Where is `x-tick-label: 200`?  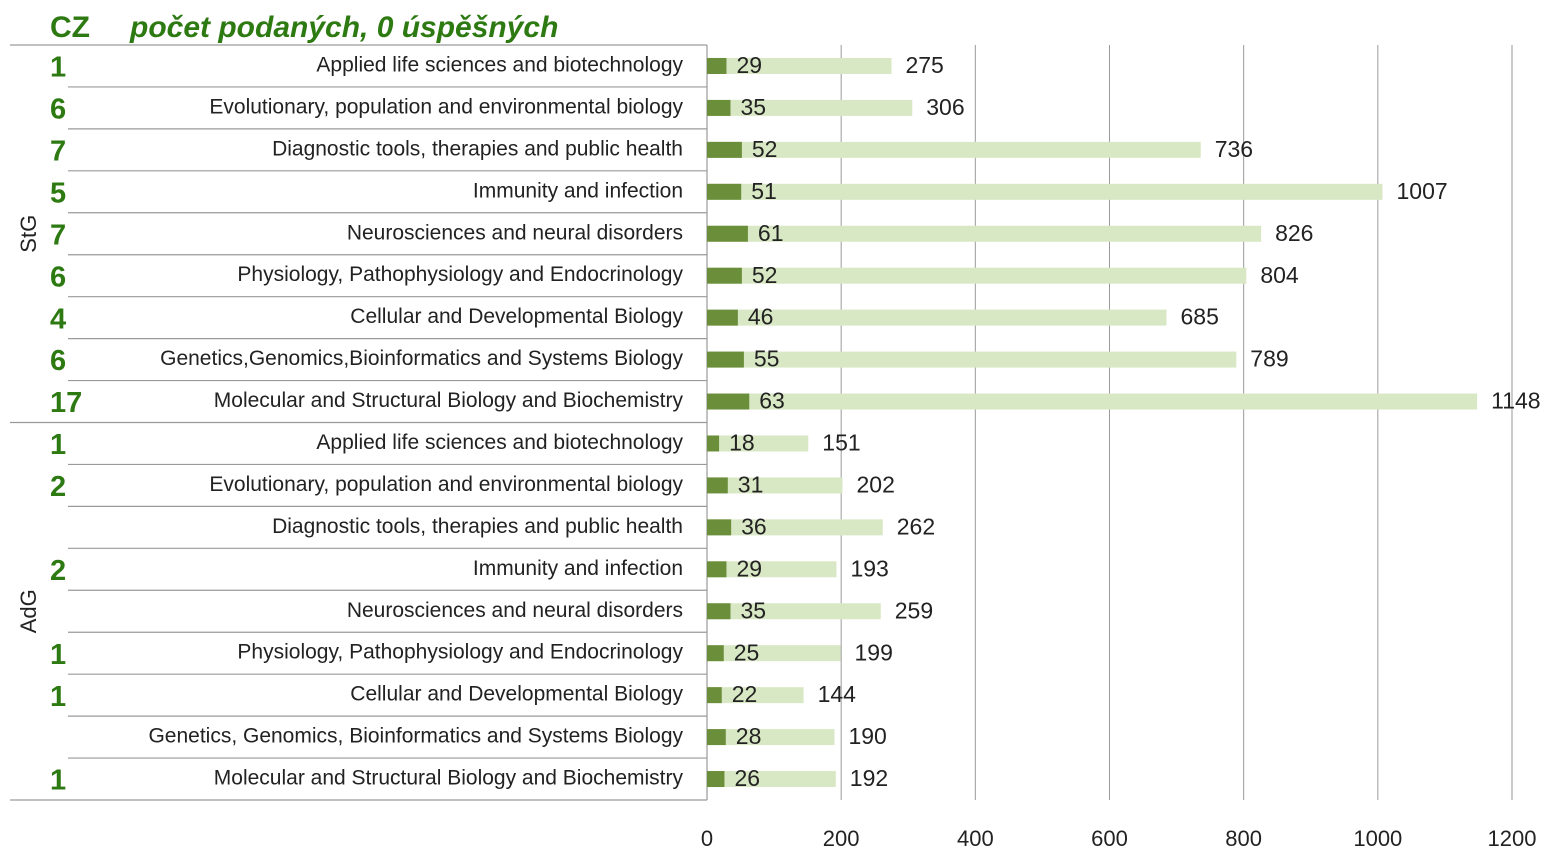 x-tick-label: 200 is located at coordinates (841, 838).